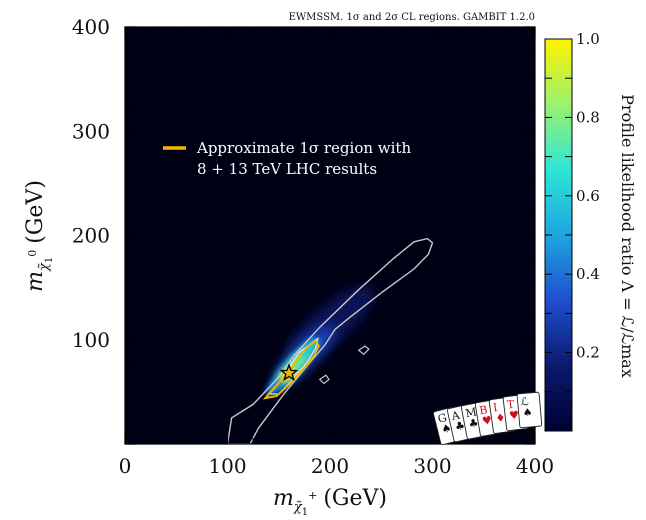 The image size is (646, 520). I want to click on svg-text:mχ̃10(GeV): mχ̃10 (GeV), so click(39, 236).